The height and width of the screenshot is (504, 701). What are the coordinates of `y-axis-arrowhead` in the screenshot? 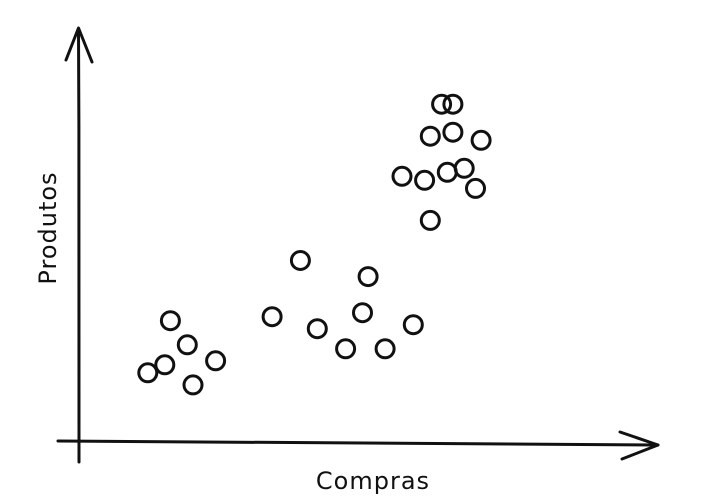 It's located at (79, 45).